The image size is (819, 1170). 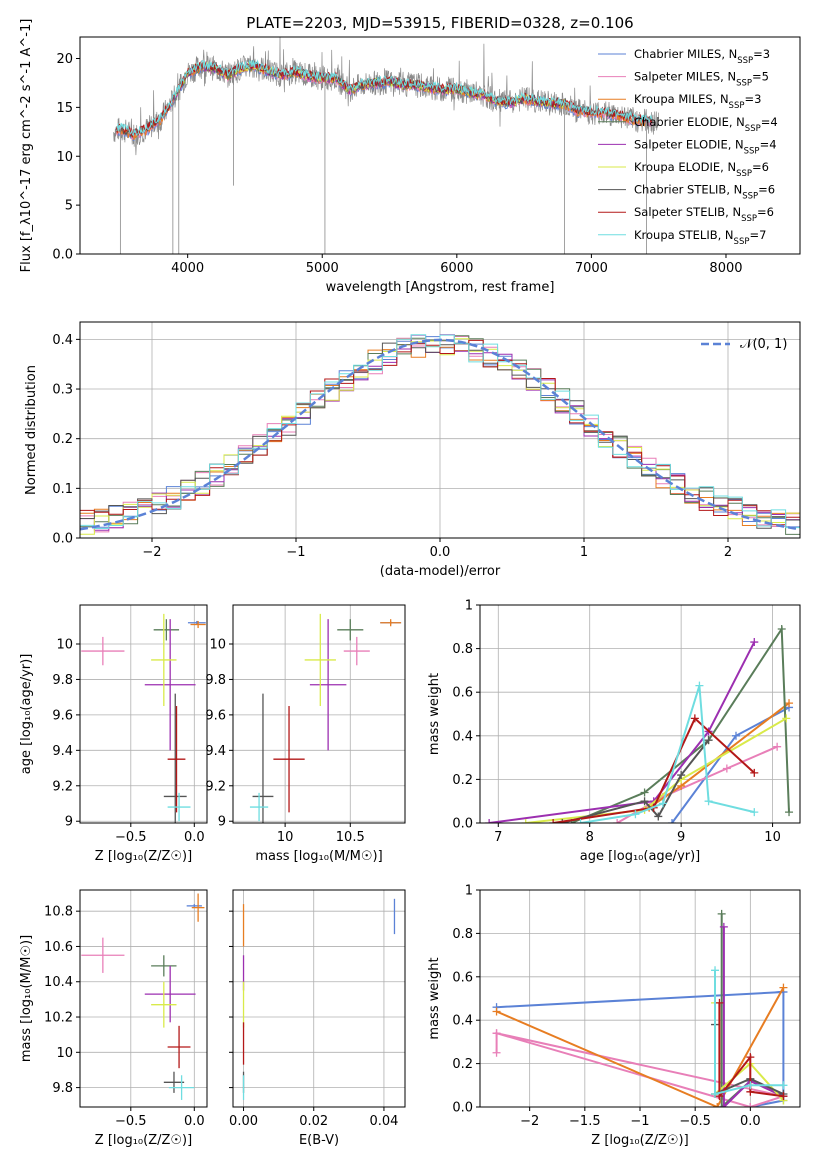 I want to click on series-marker-kroupa-elodie, so click(x=525, y=821).